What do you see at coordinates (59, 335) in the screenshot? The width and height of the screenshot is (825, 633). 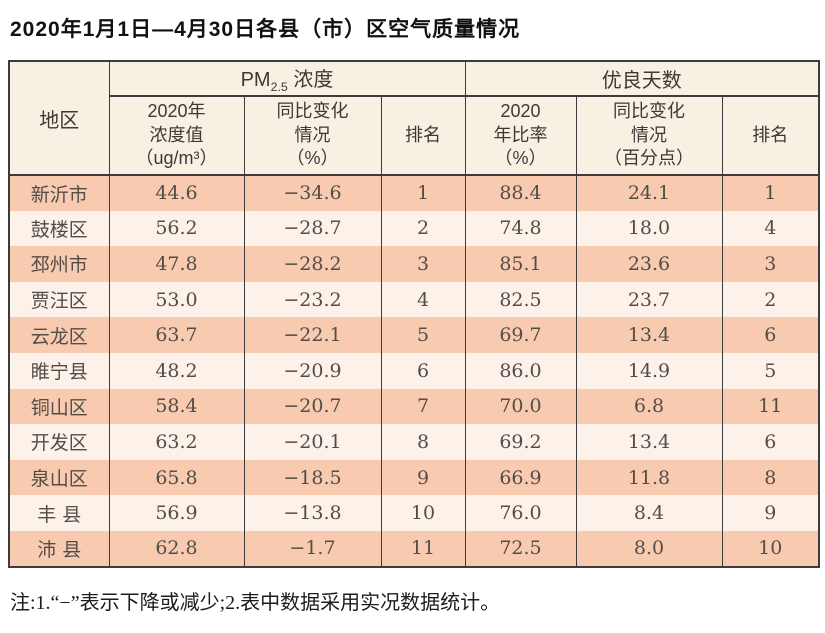 I see `cell-region: 云龙区` at bounding box center [59, 335].